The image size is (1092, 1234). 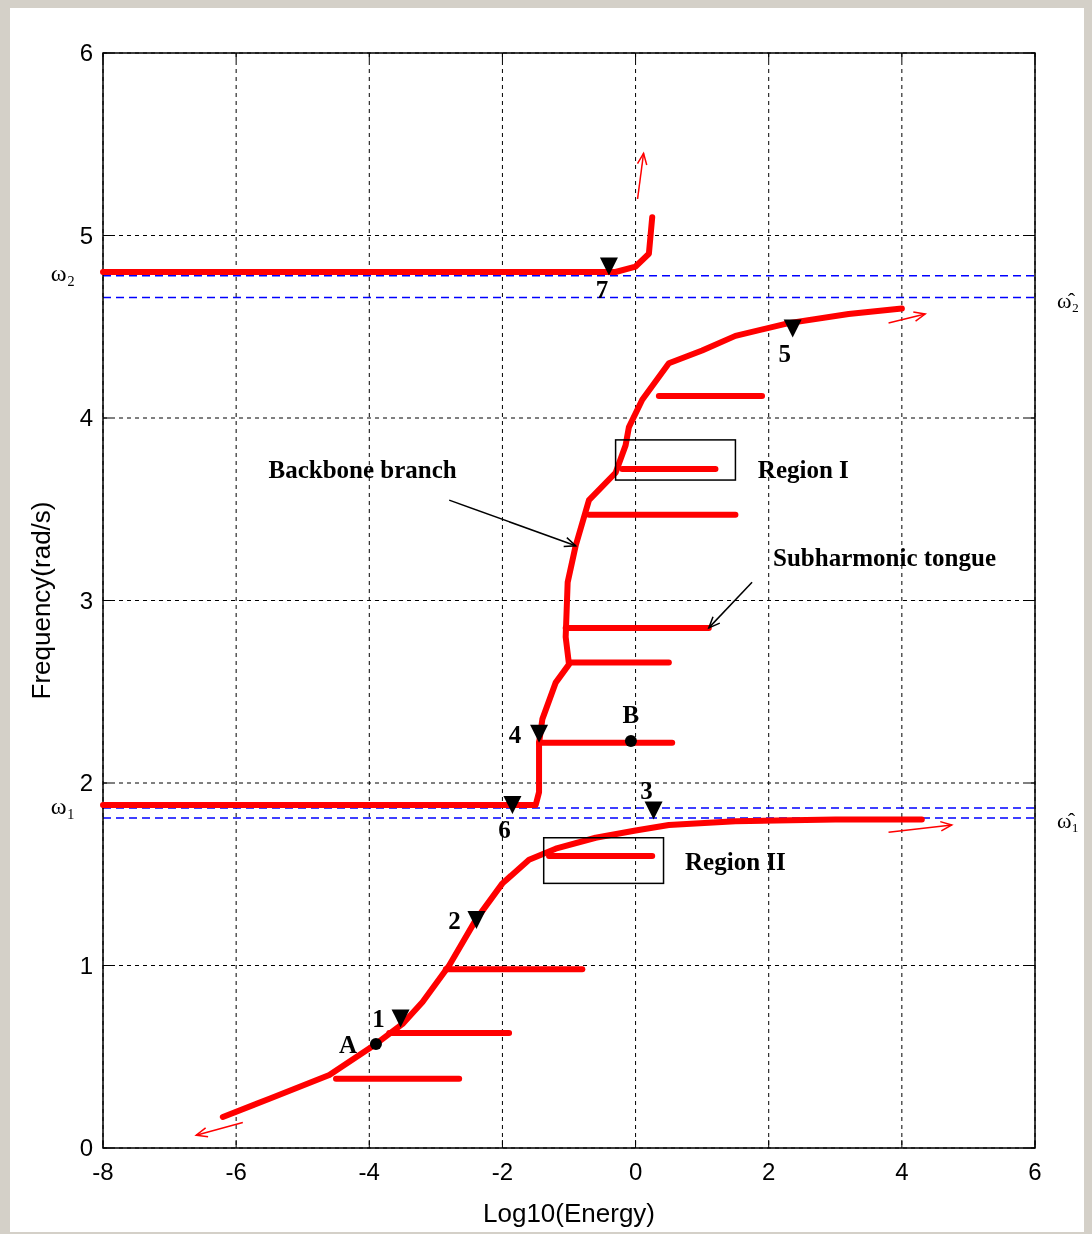 I want to click on annotation: Region I, so click(x=803, y=470).